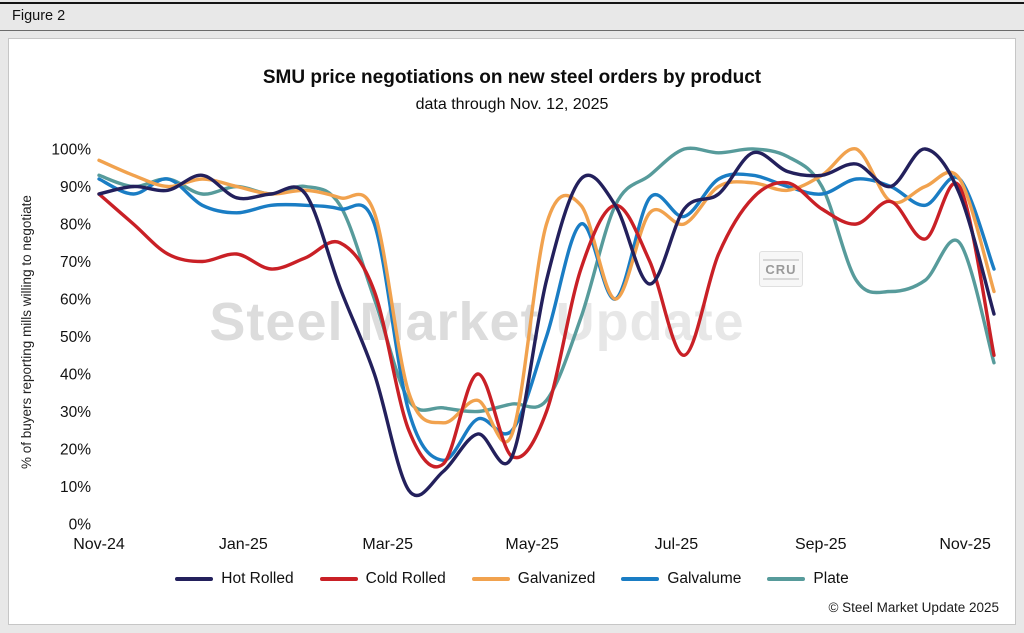 Image resolution: width=1024 pixels, height=633 pixels. I want to click on top-rule, so click(512, 3).